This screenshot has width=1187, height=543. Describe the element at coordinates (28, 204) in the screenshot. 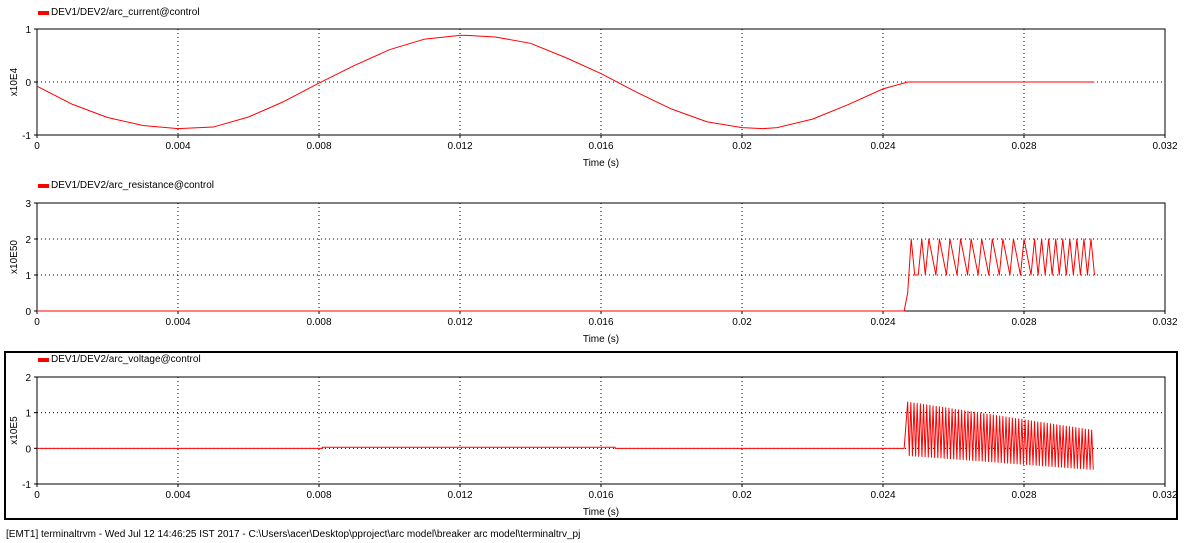

I see `y-tick-label: 3` at that location.